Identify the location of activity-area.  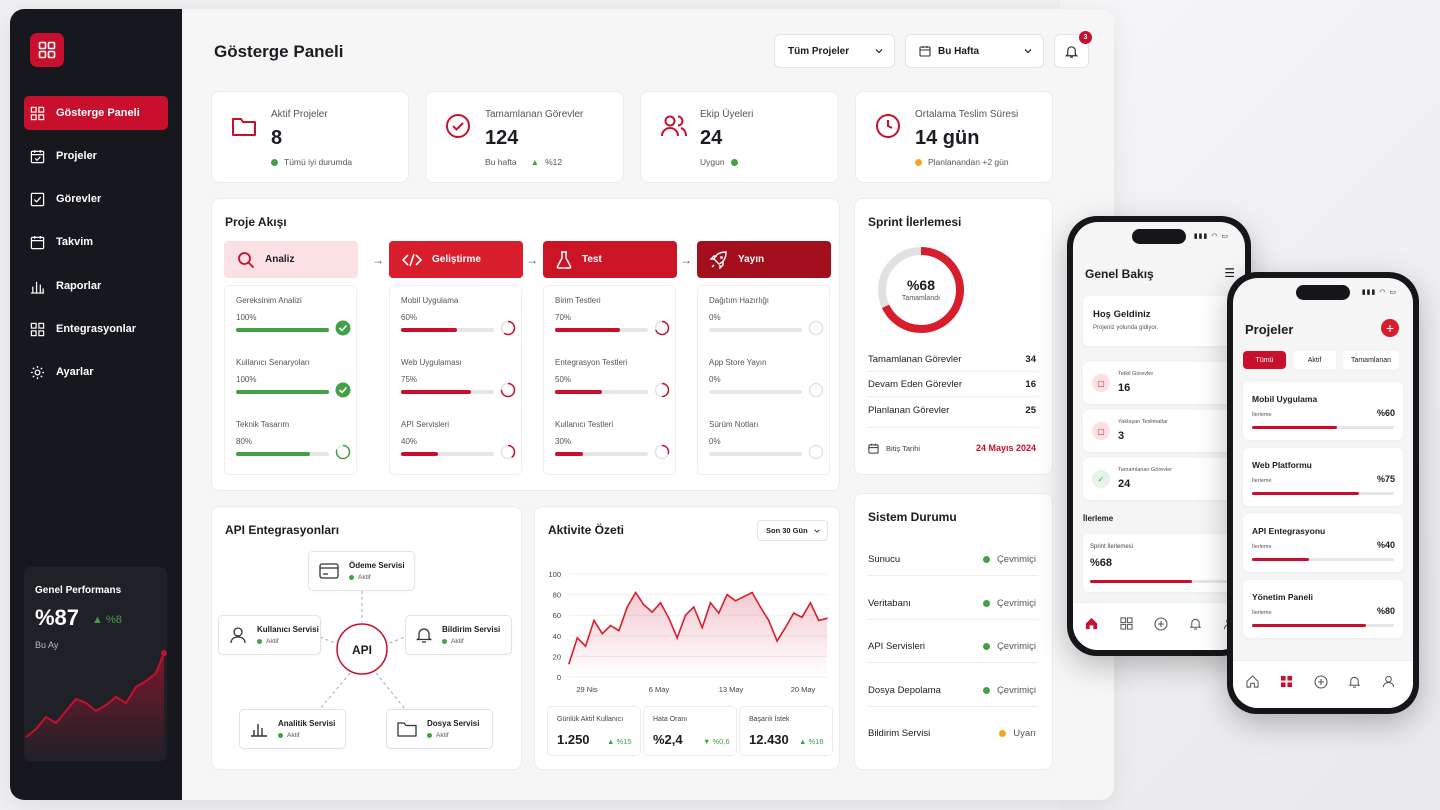
(698, 634).